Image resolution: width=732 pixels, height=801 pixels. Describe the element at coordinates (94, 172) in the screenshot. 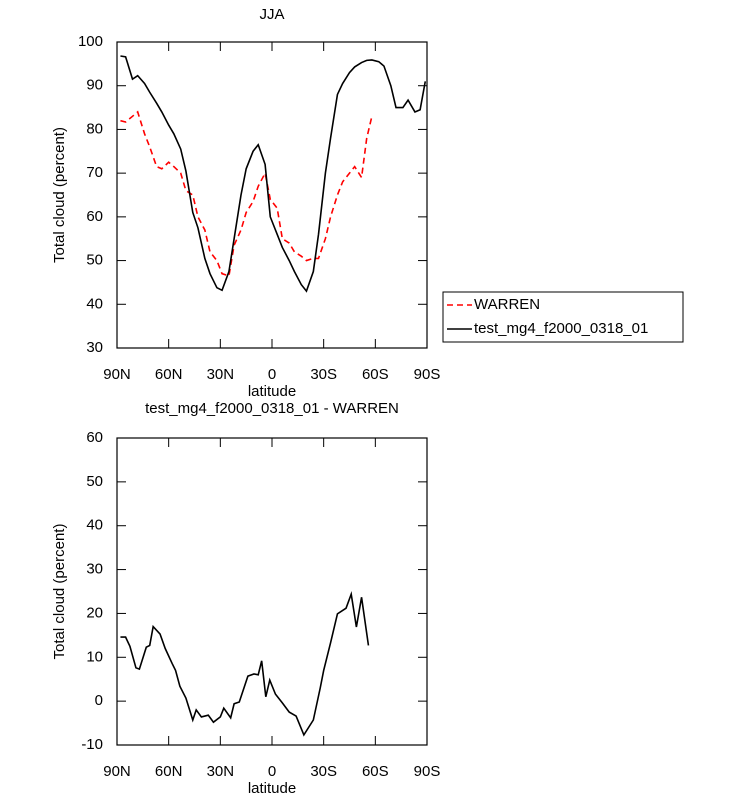

I see `y-tick-label: 70` at that location.